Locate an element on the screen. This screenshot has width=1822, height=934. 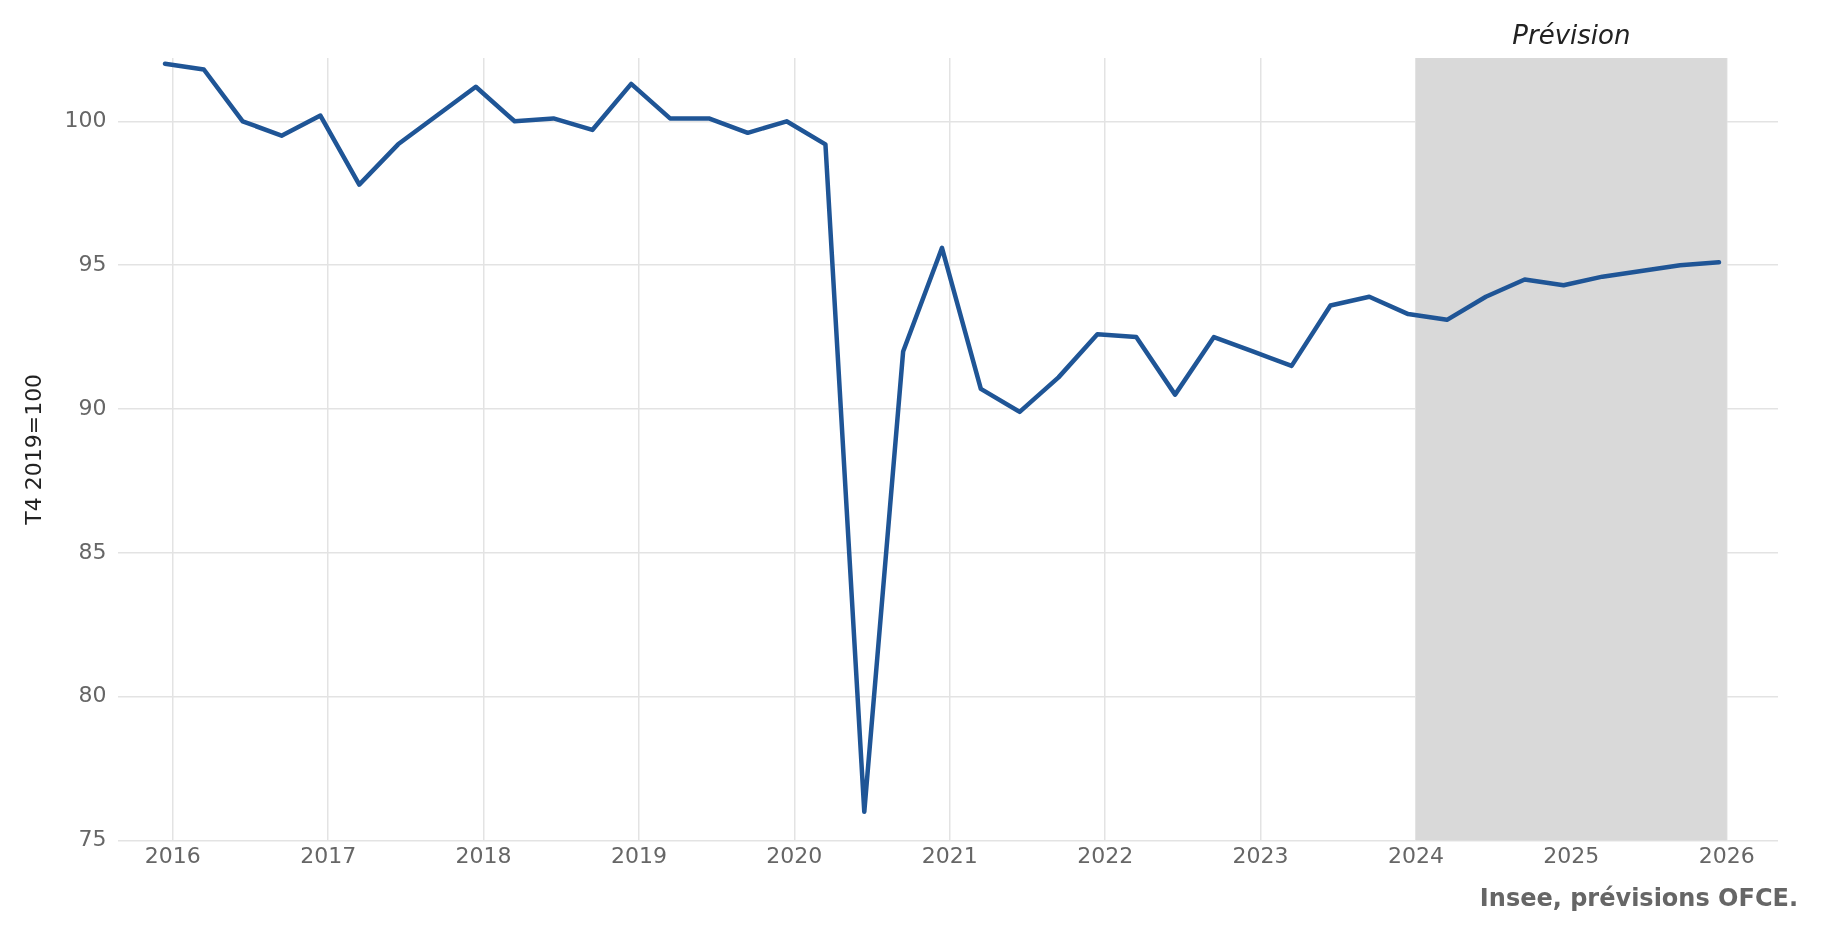
x-tick-label: 2026 is located at coordinates (1726, 855).